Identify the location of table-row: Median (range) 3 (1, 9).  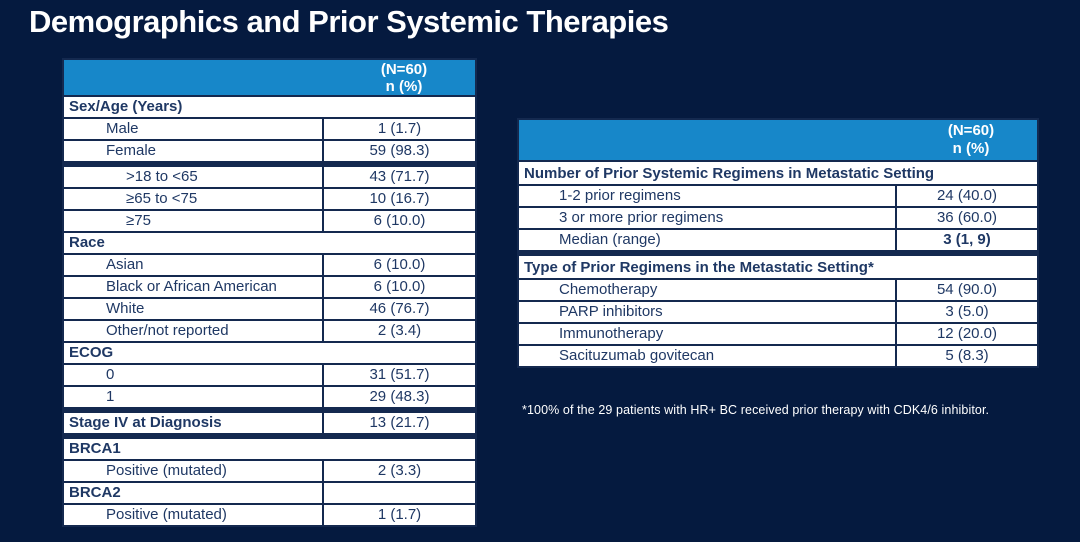
(778, 240).